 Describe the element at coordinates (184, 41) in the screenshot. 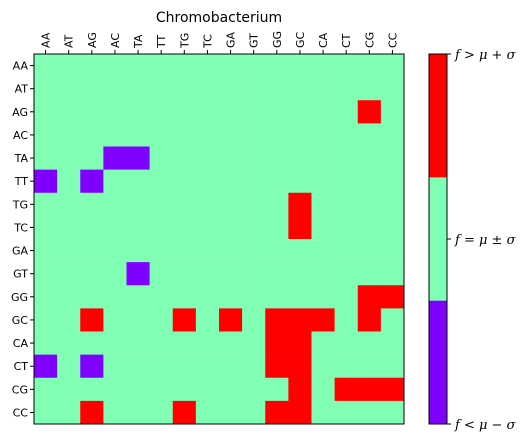

I see `x-tick-label: TG` at that location.